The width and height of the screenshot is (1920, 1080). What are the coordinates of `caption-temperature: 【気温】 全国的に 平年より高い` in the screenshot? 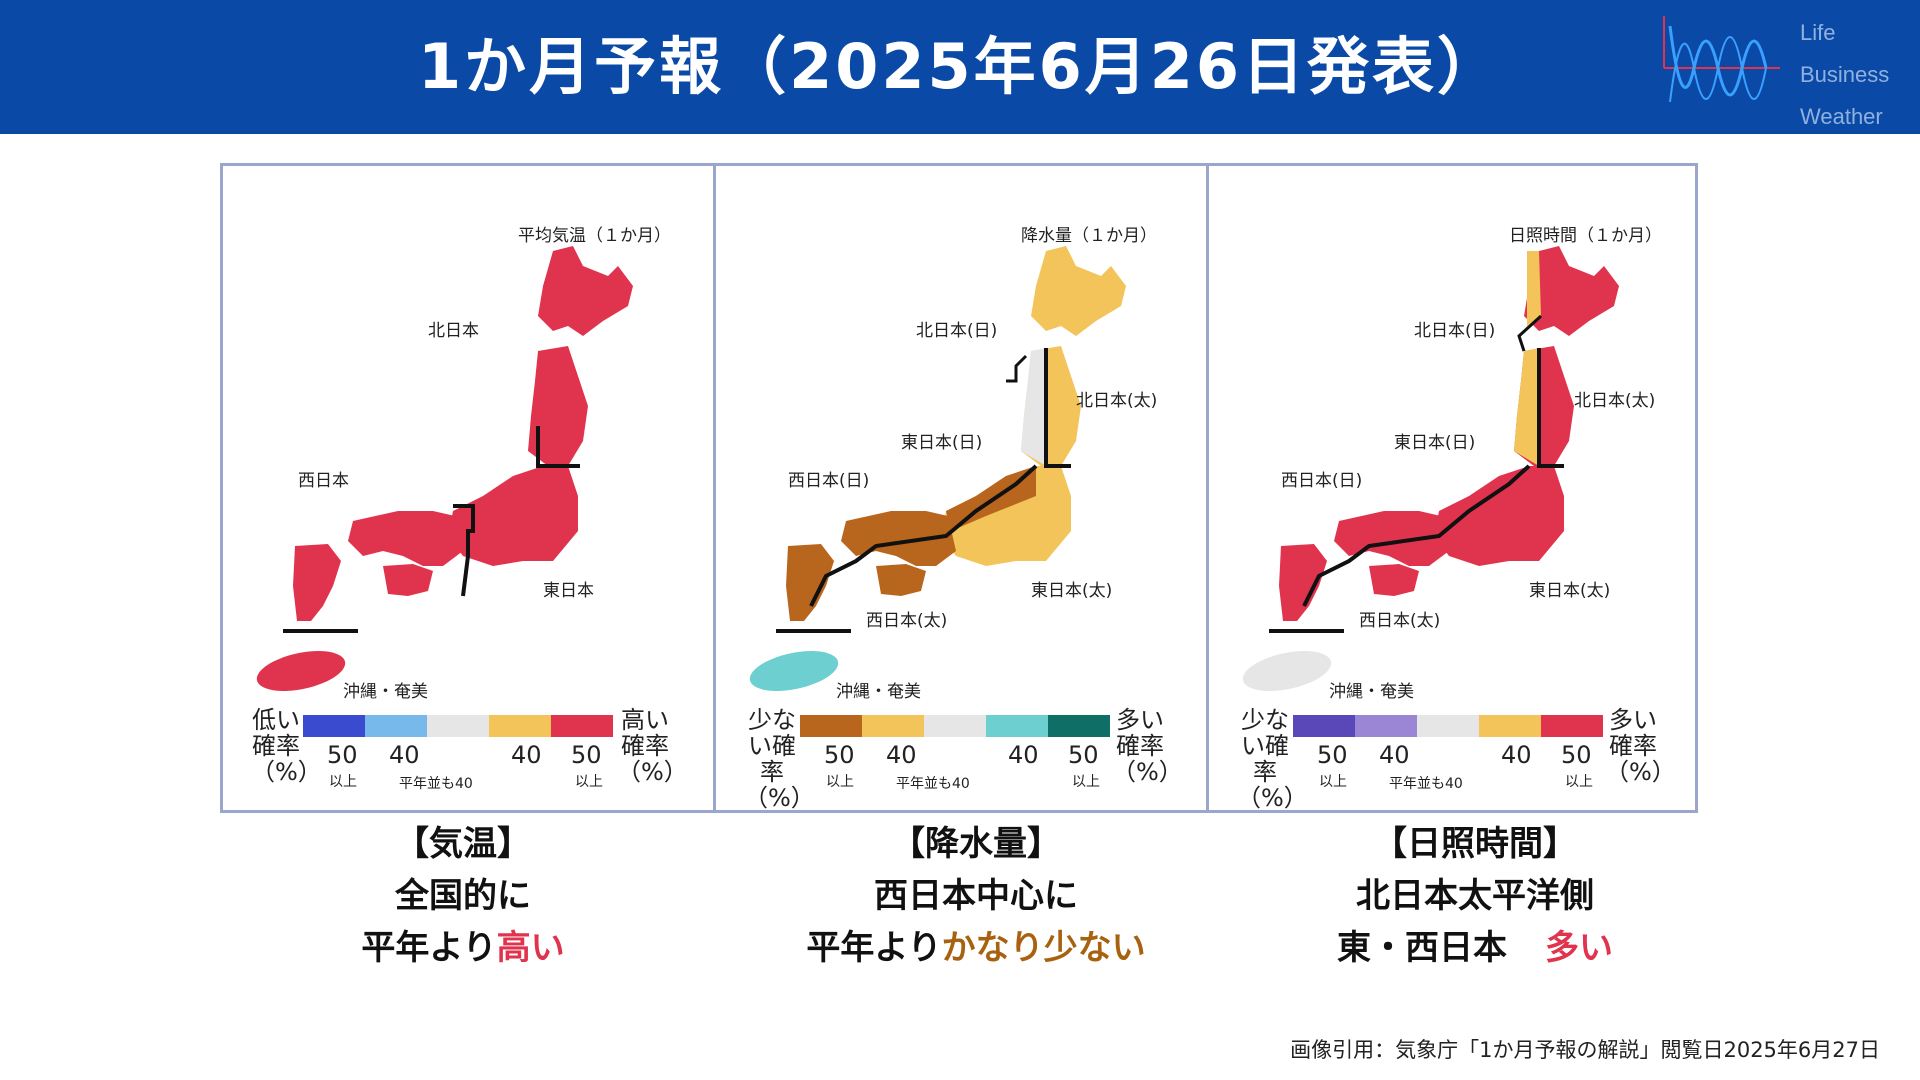 It's located at (463, 896).